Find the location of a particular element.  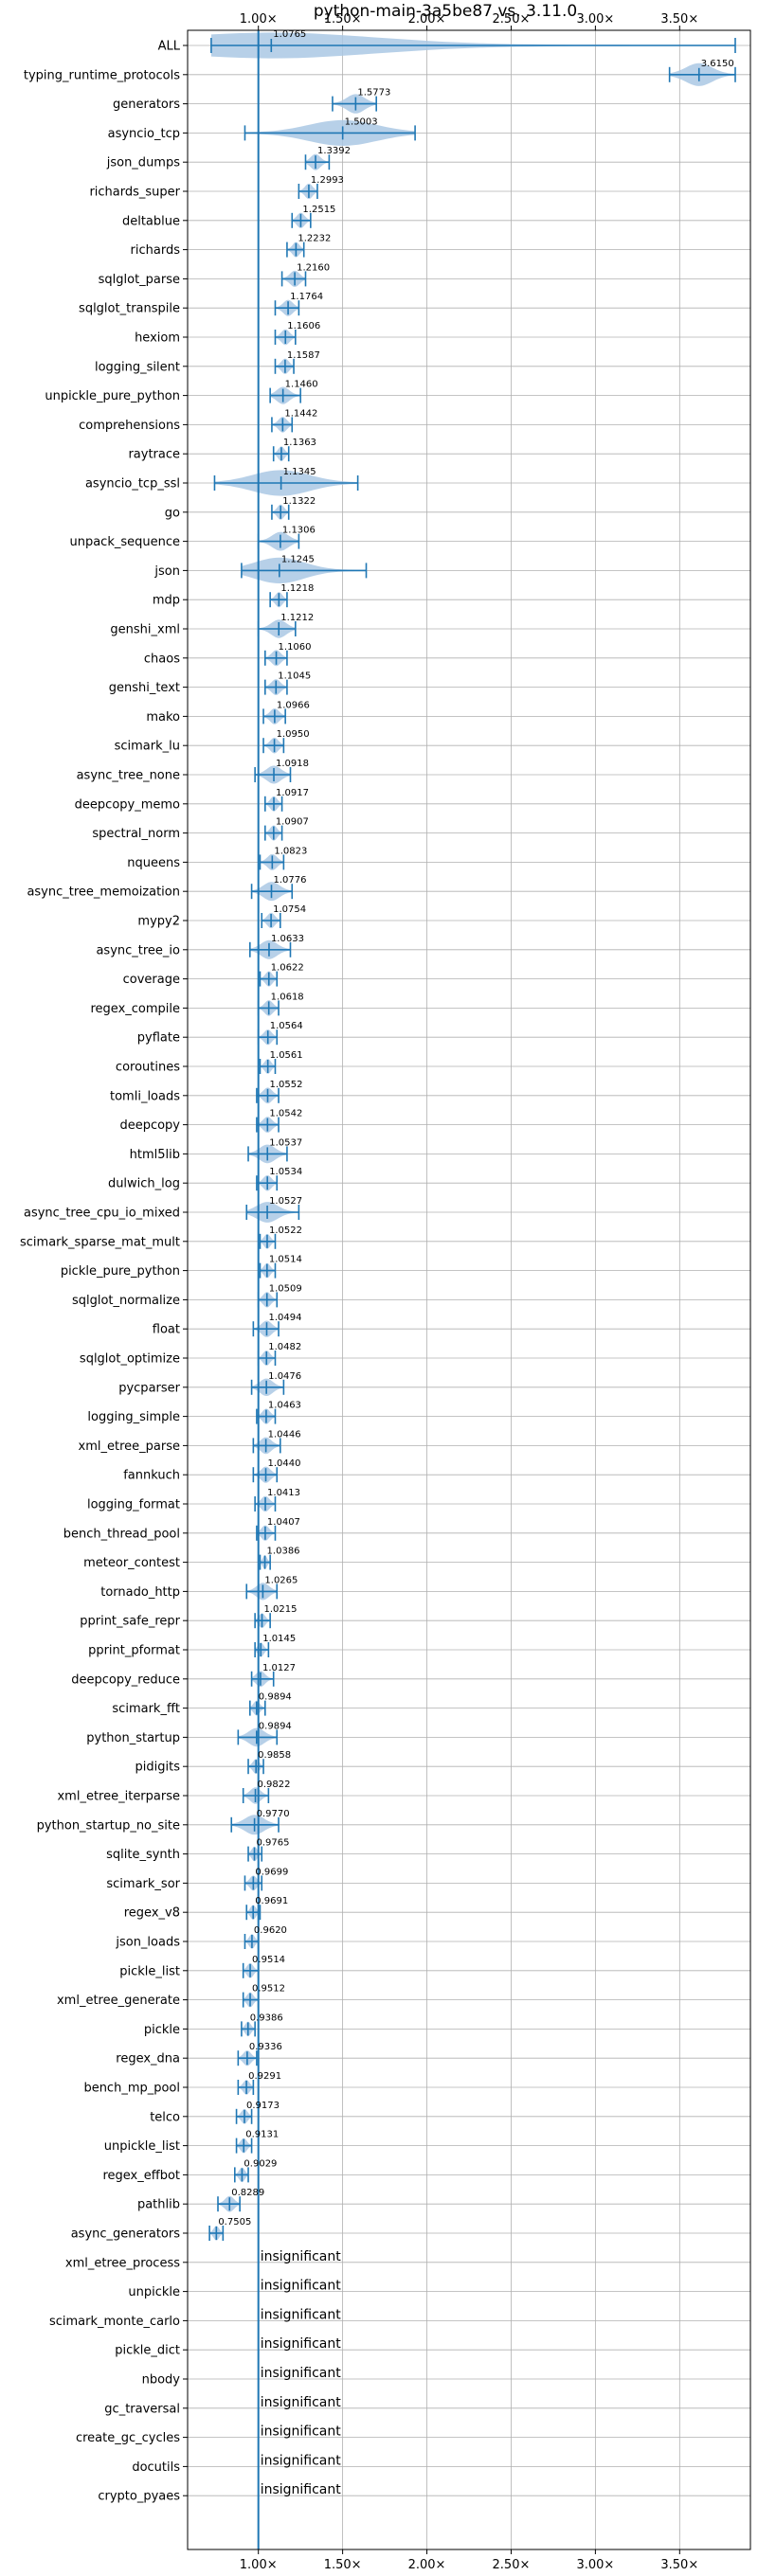

value-label: 1.0534 is located at coordinates (285, 1172).